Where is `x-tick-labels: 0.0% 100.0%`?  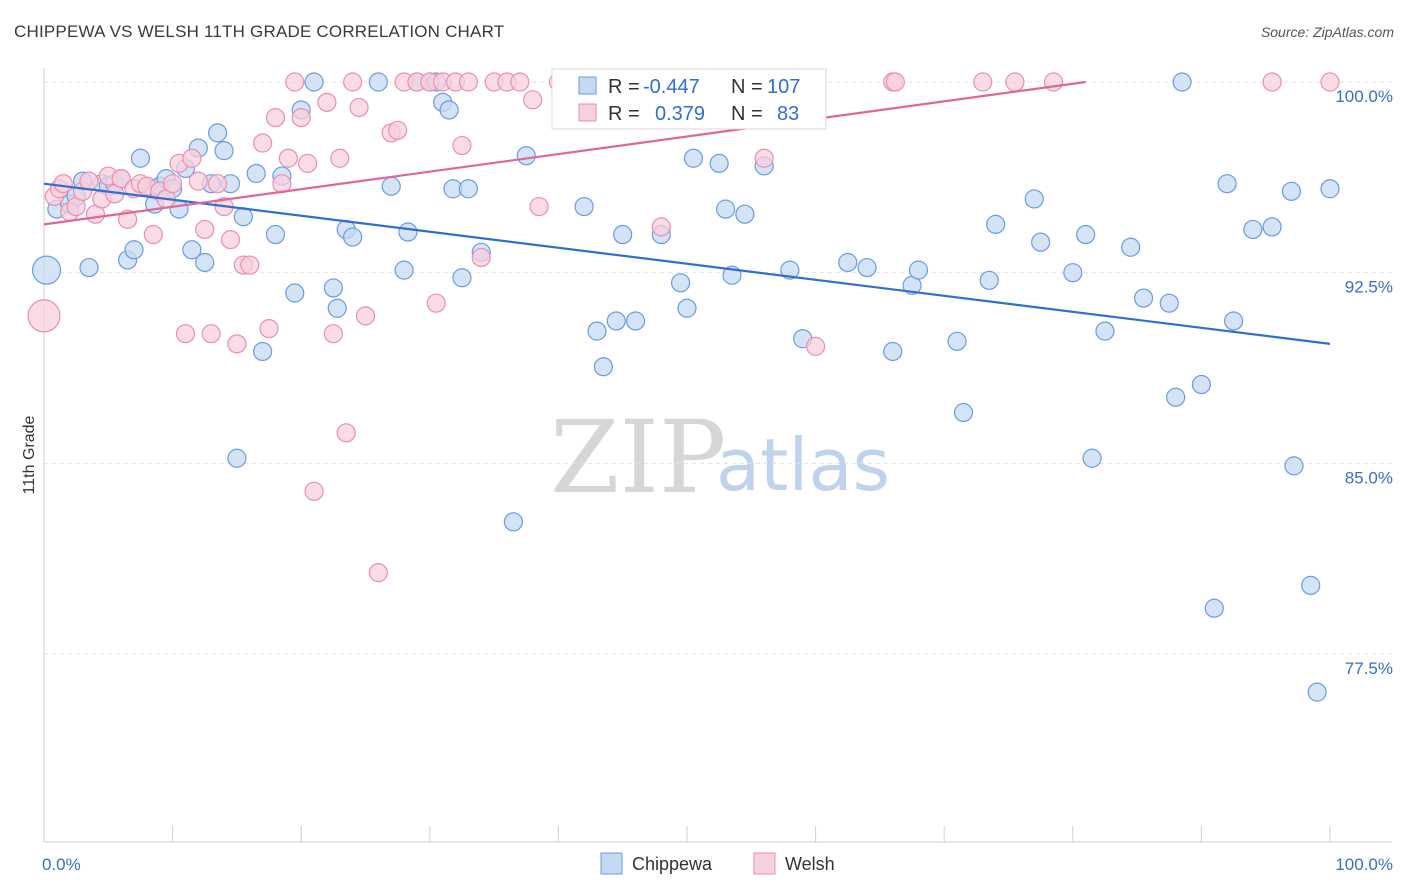
x-tick-labels: 0.0% 100.0% is located at coordinates (717, 864).